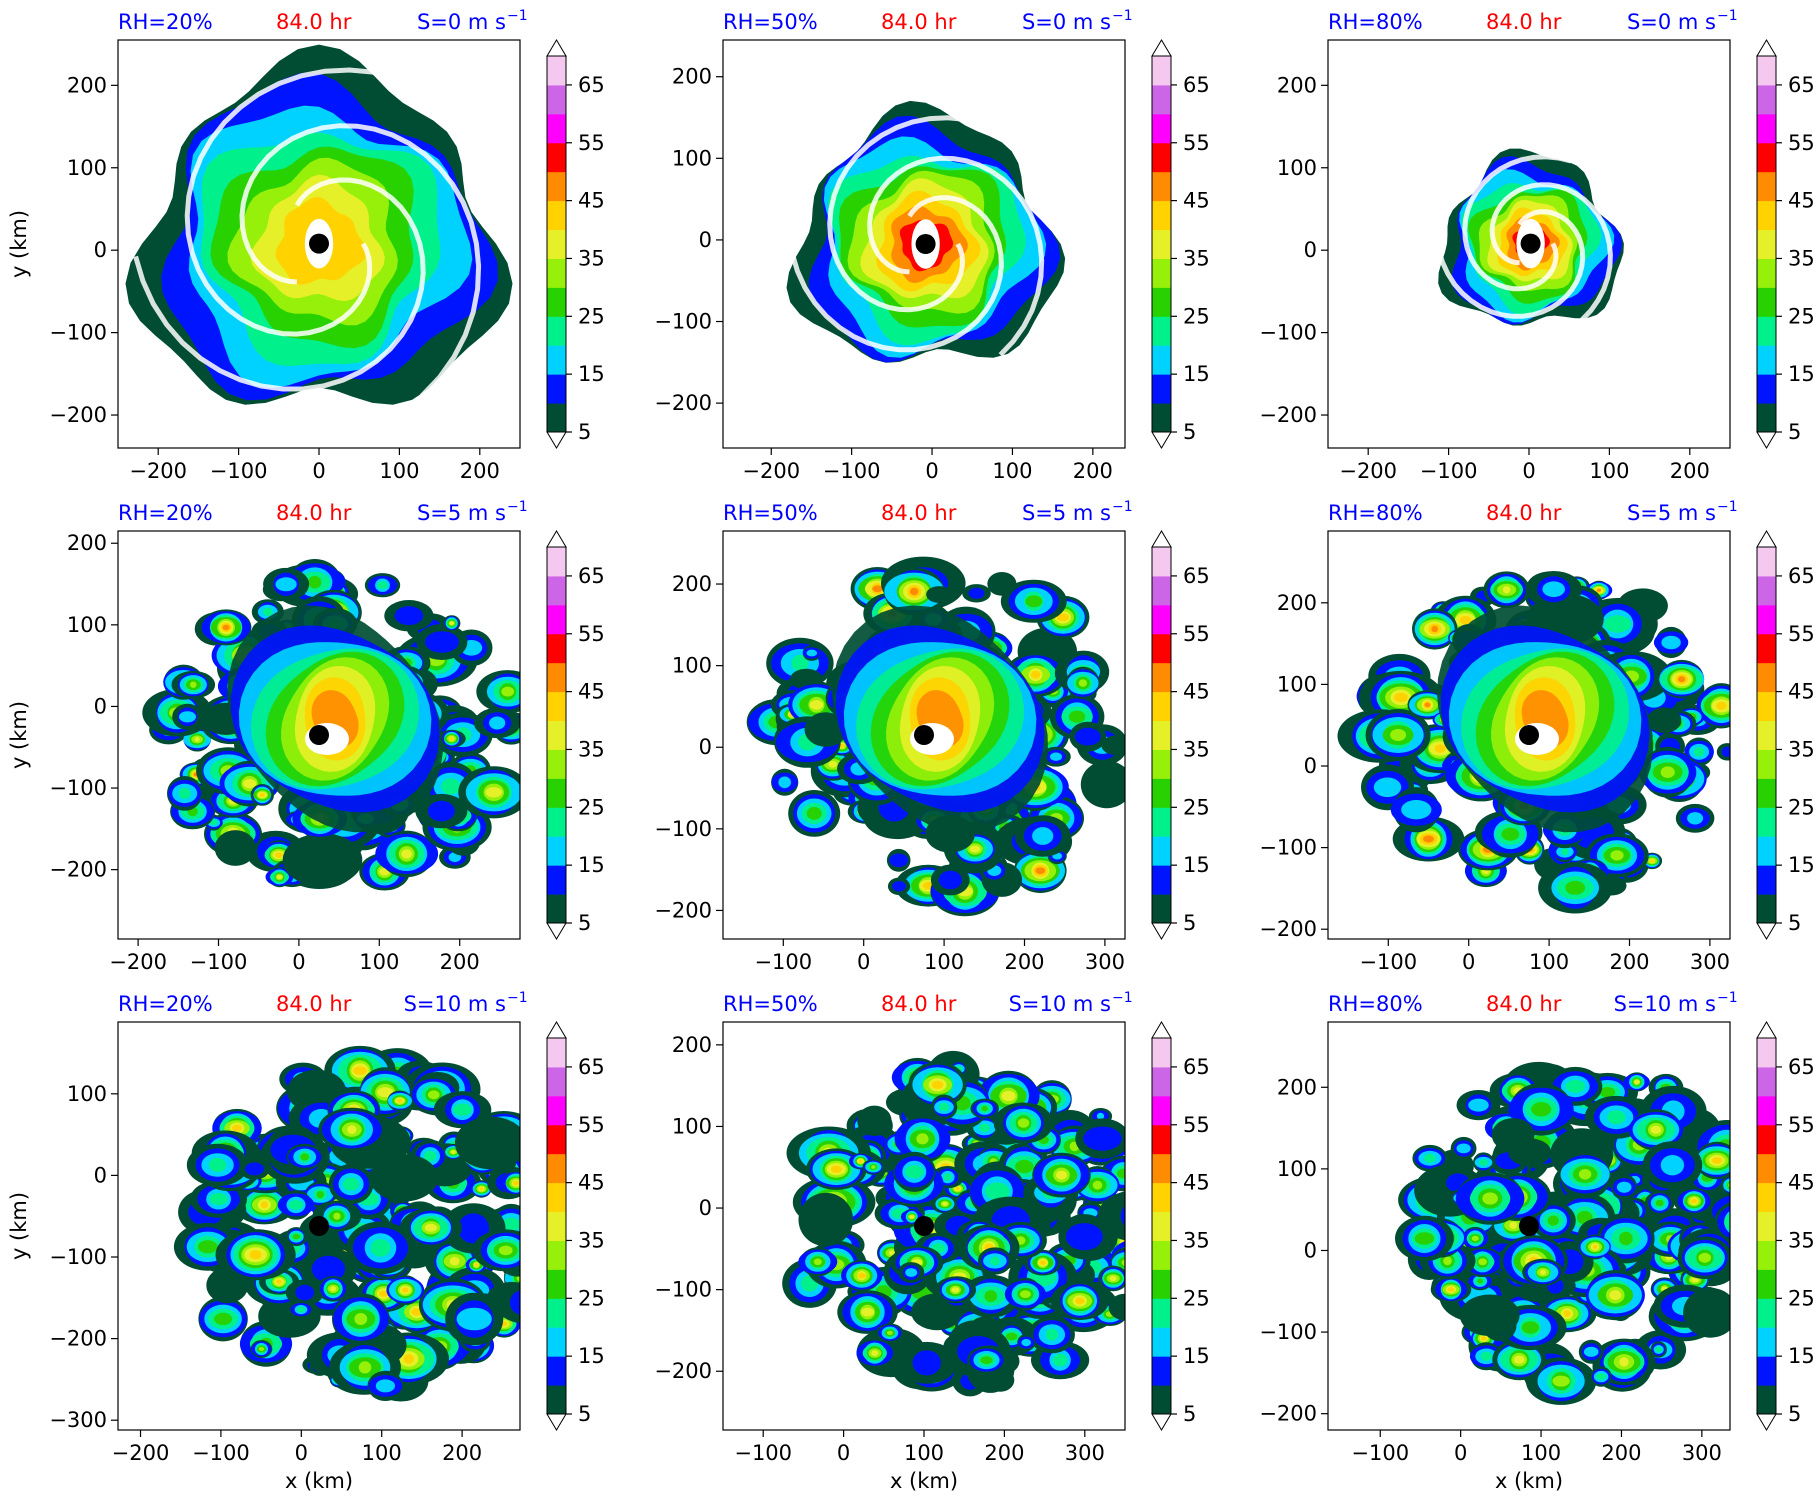  I want to click on colorbar-tick-label: 65, so click(591, 1067).